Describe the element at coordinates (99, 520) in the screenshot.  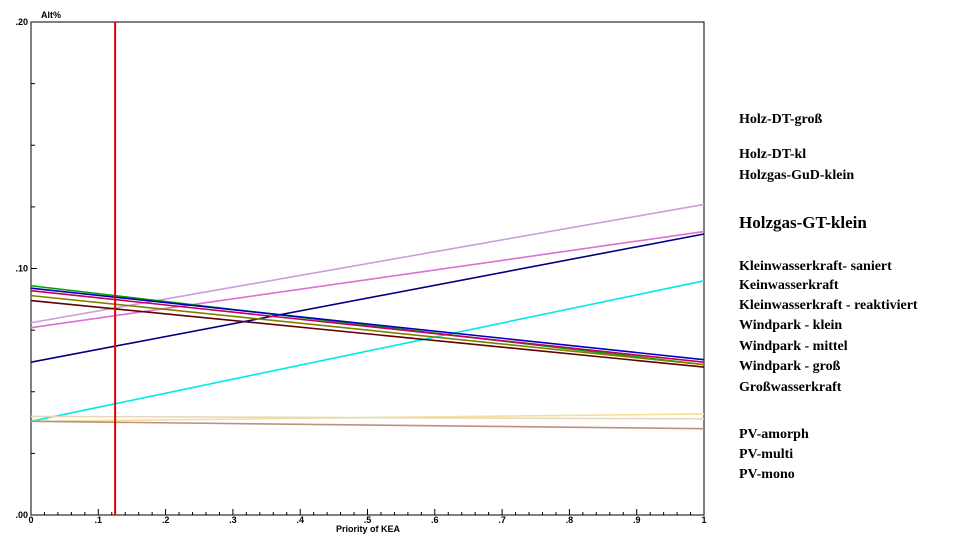
I see `x-tick-label: .1` at that location.